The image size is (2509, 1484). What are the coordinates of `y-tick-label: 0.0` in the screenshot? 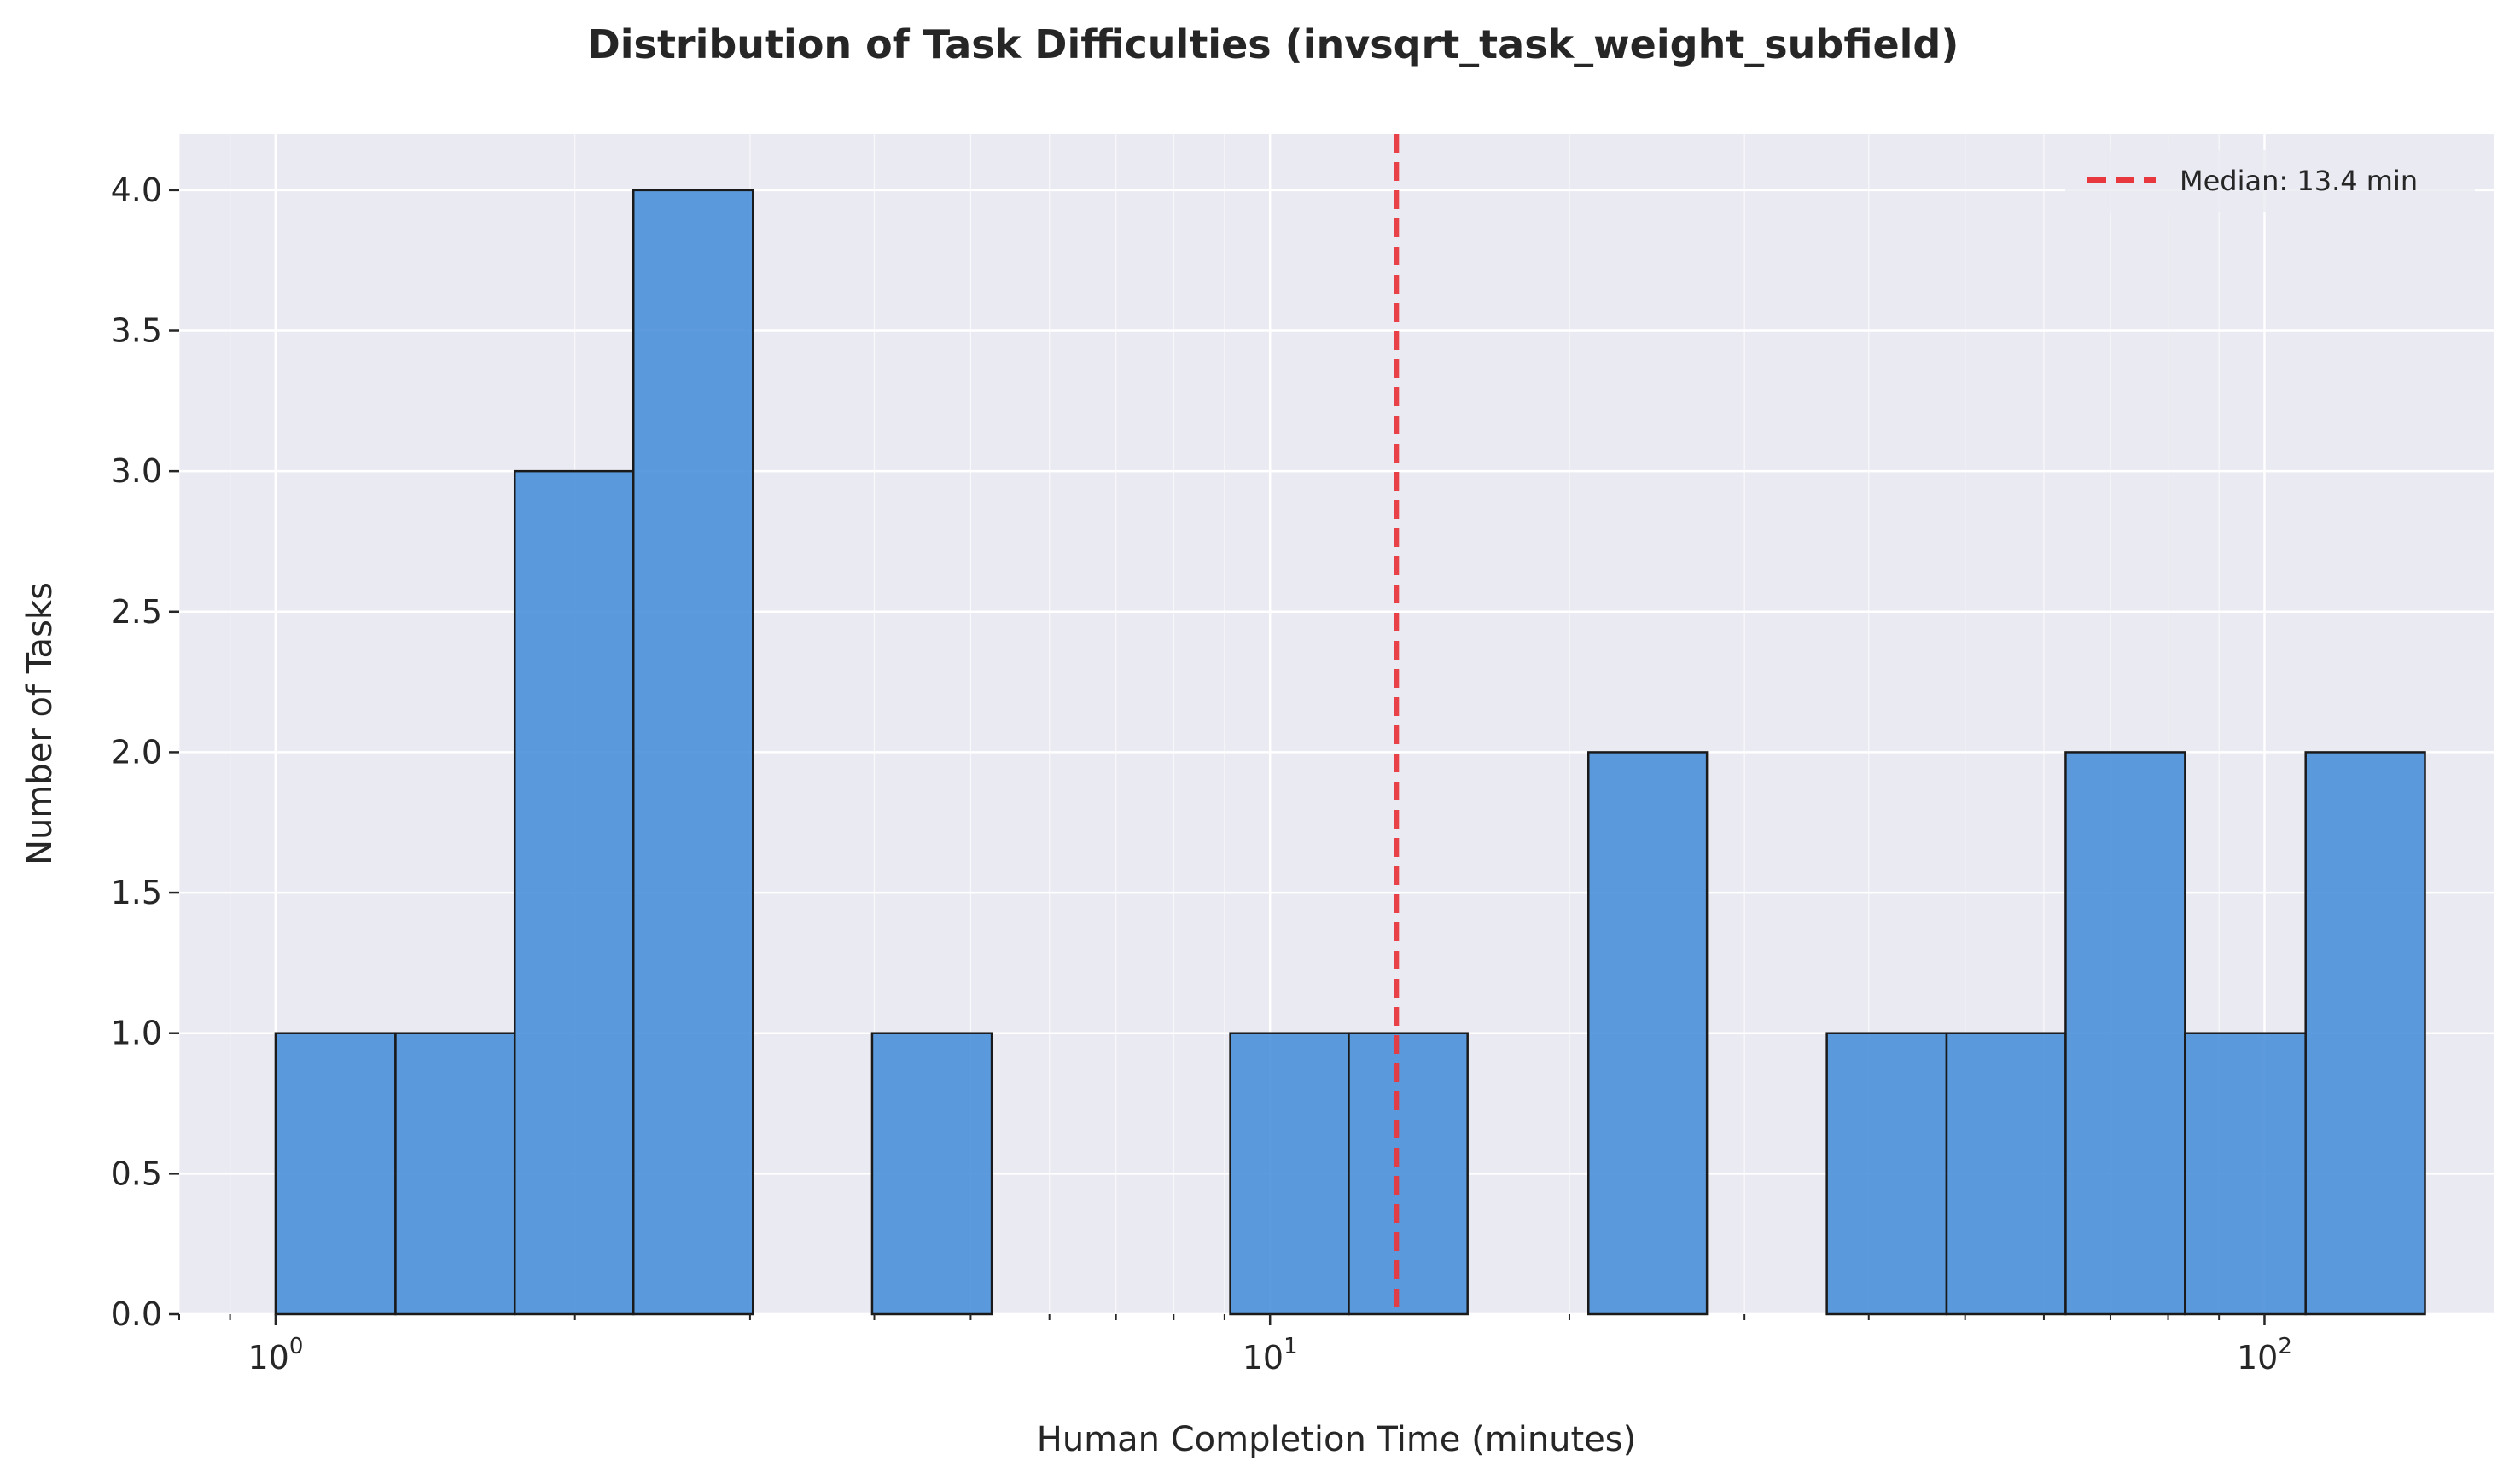 It's located at (136, 1314).